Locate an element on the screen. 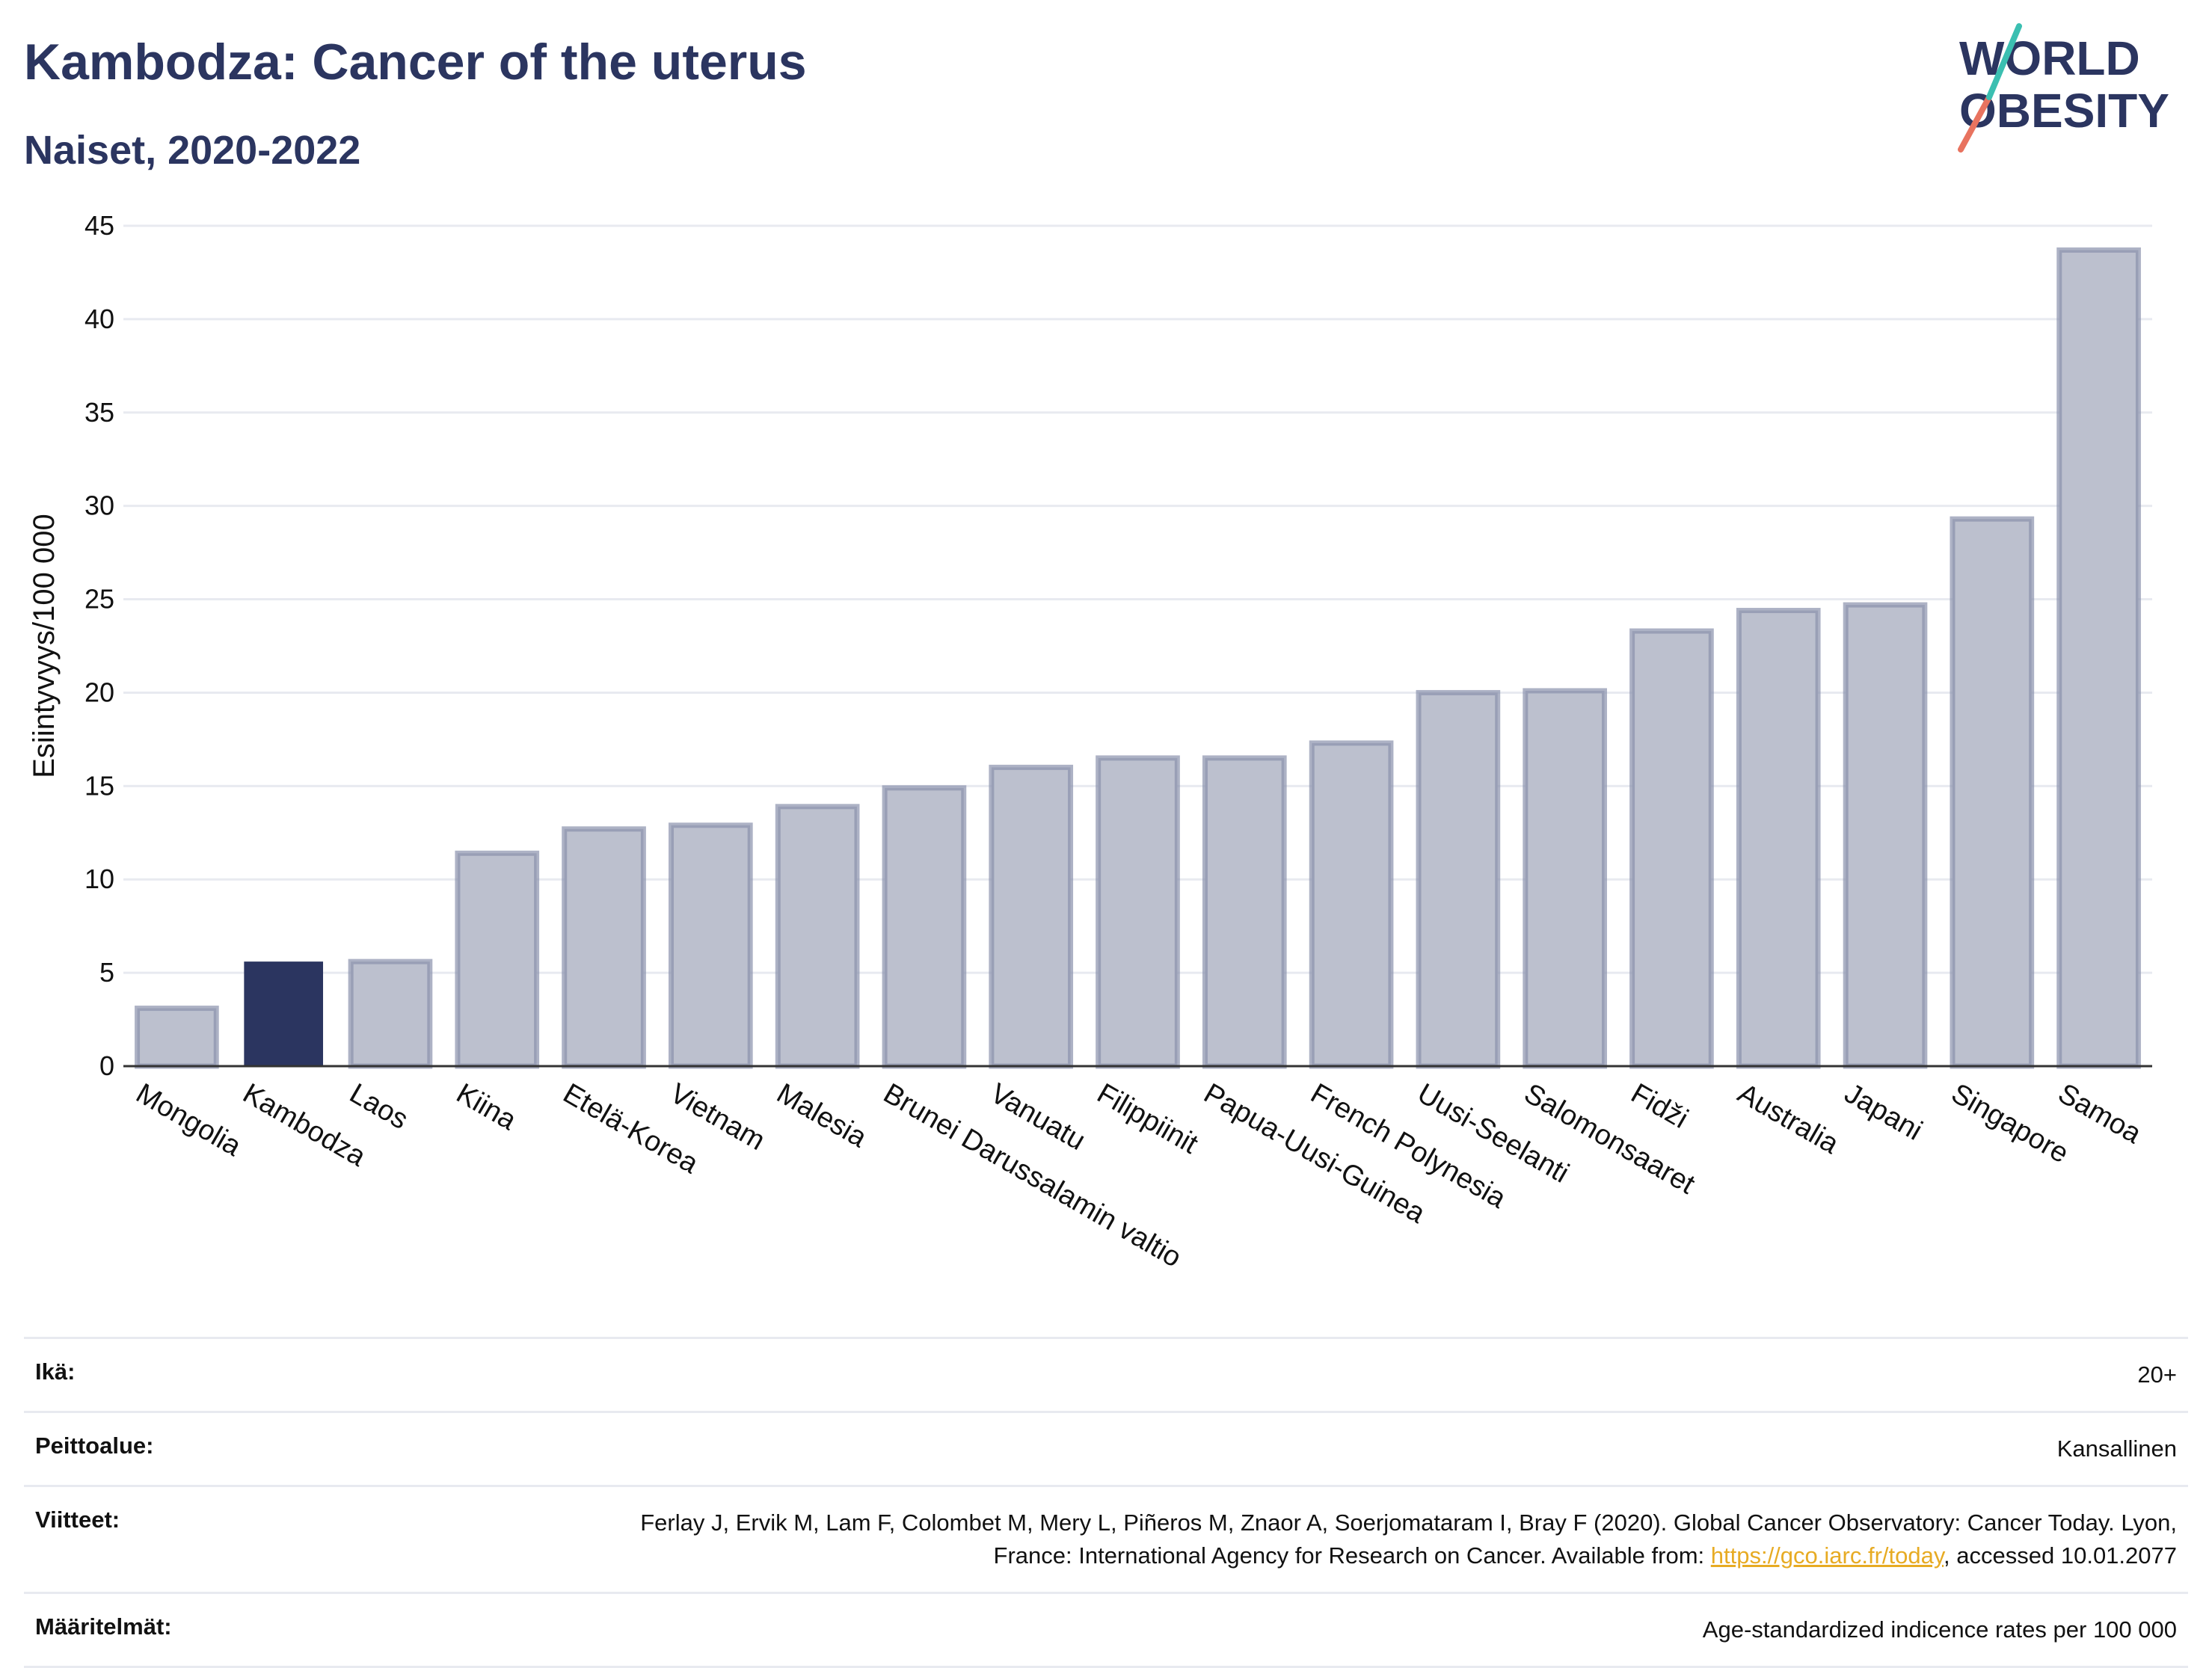  meta-label-definitions: Määritelmät: is located at coordinates (103, 1626).